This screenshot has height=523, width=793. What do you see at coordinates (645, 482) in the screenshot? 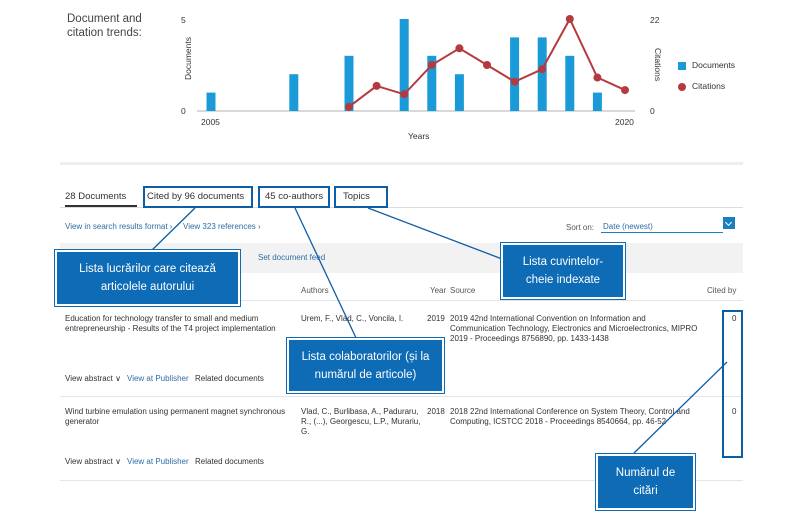
I see `callout-citations: Numărul de citări` at bounding box center [645, 482].